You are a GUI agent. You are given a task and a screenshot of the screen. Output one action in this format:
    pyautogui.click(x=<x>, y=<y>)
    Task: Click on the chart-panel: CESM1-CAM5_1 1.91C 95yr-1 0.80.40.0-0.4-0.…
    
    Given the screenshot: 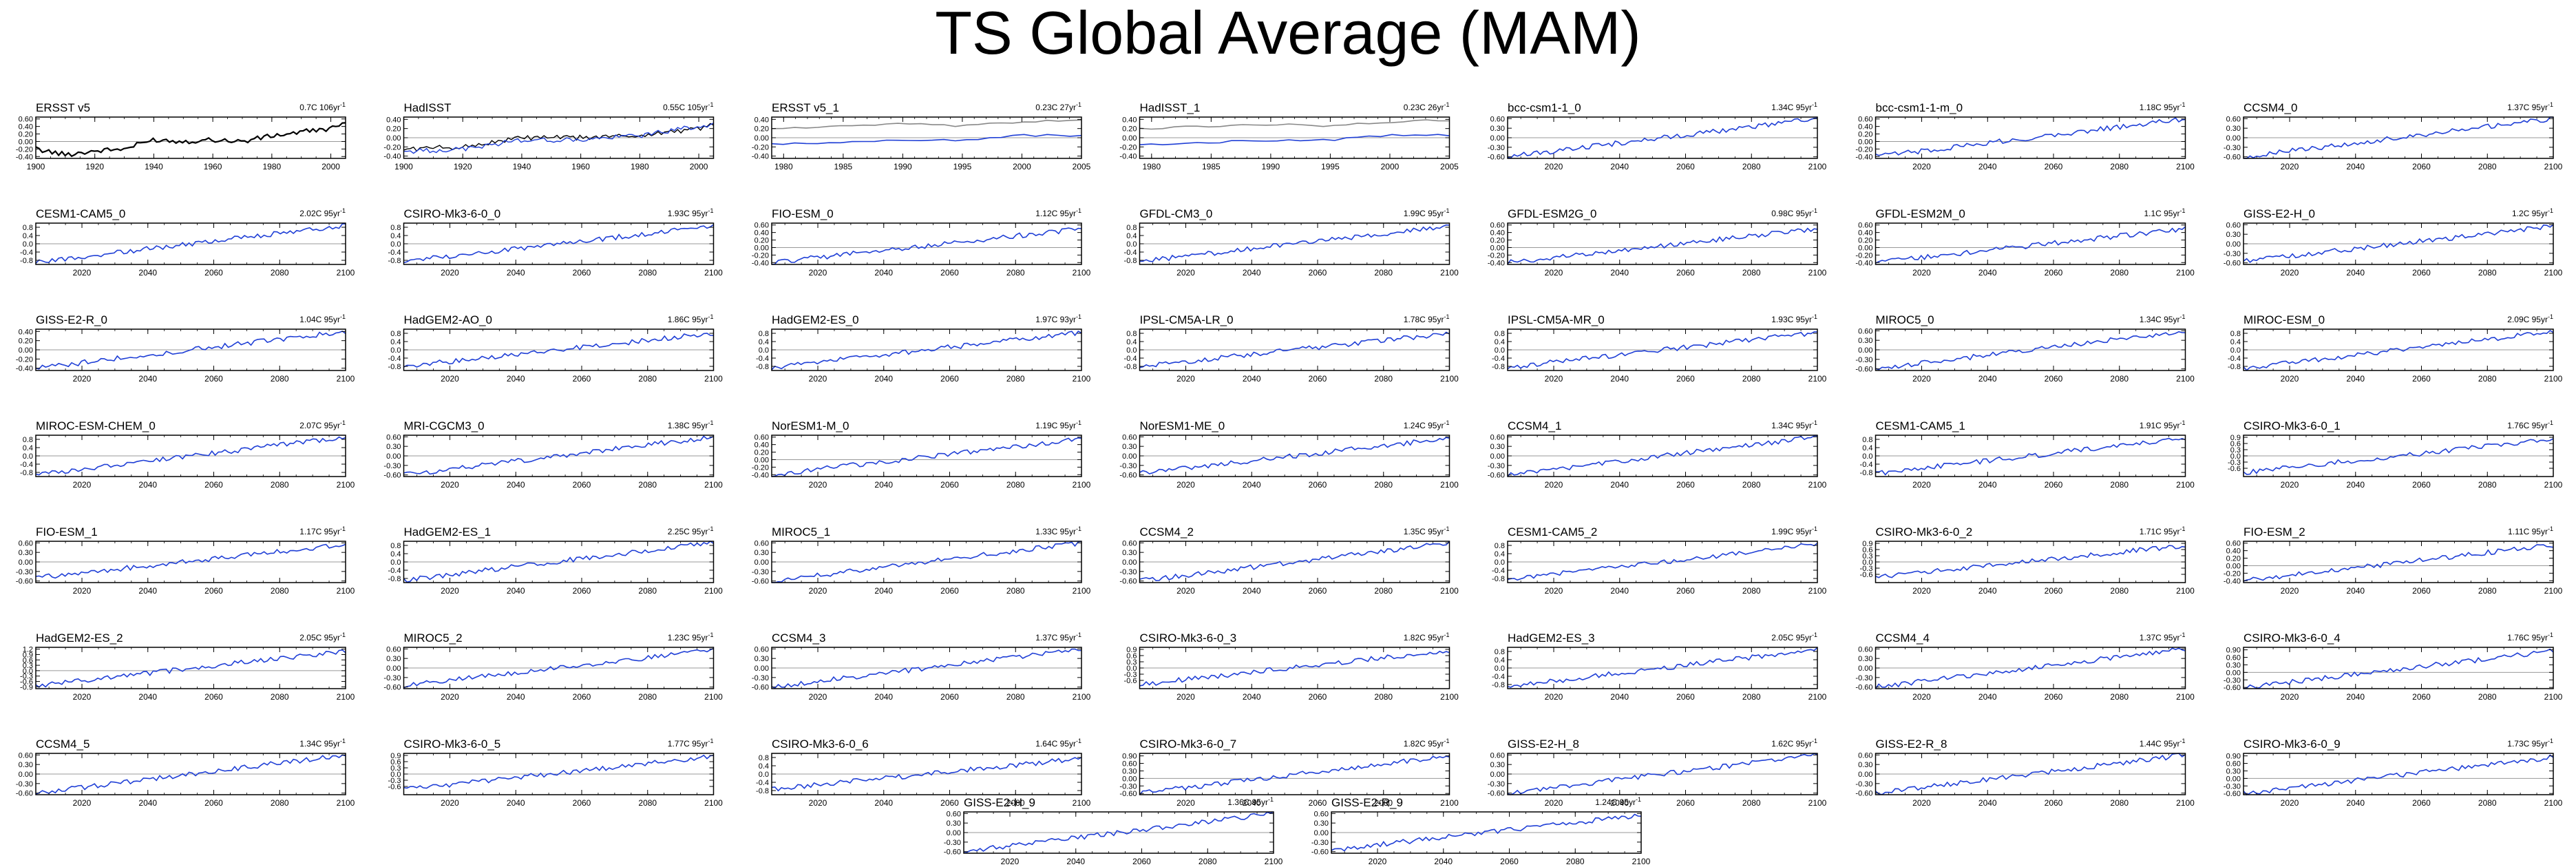 What is the action you would take?
    pyautogui.click(x=2028, y=454)
    